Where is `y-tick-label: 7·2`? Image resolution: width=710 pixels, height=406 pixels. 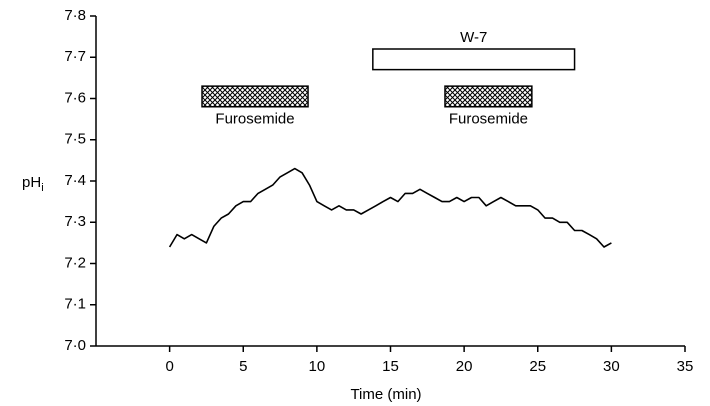 y-tick-label: 7·2 is located at coordinates (75, 262).